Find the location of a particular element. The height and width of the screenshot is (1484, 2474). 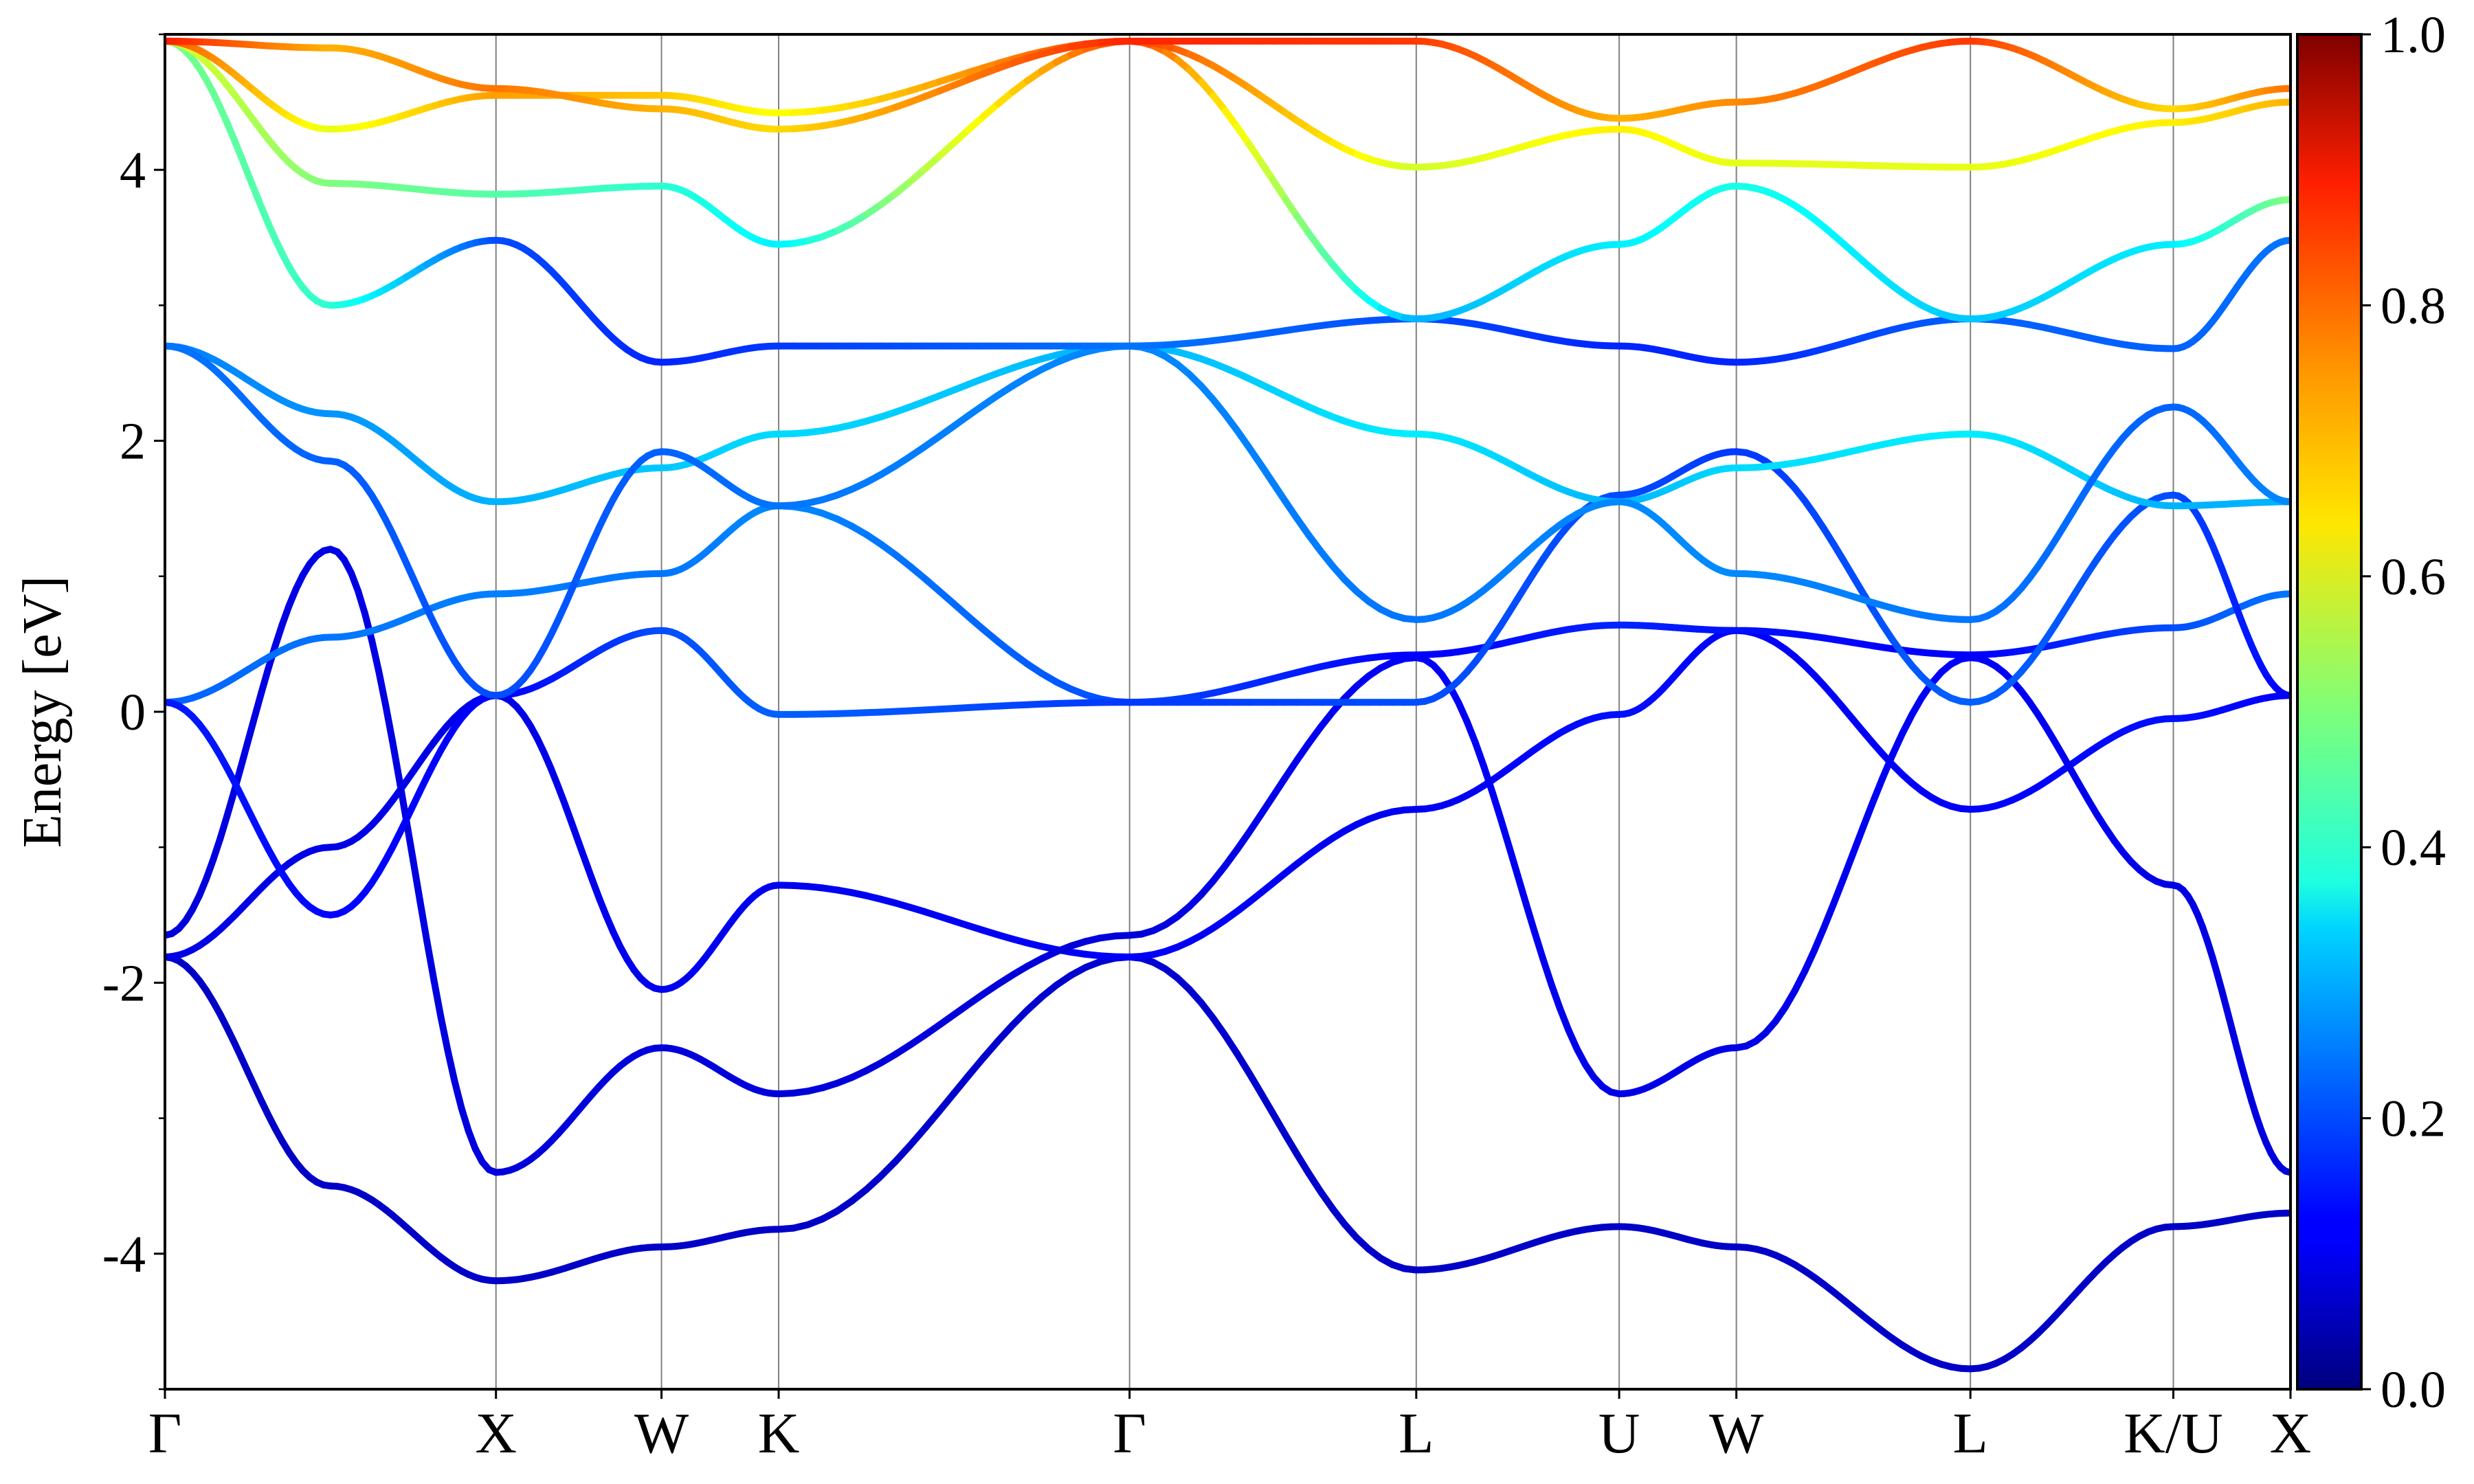

colorbar-tick-label: 0.6 is located at coordinates (2413, 577).